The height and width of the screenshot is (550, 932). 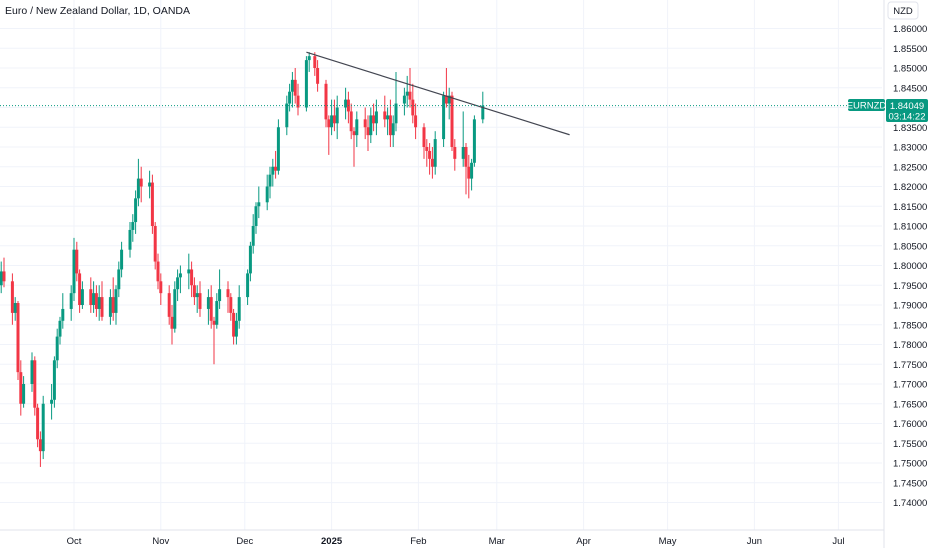 What do you see at coordinates (907, 106) in the screenshot?
I see `price-tag-value: 1.84049` at bounding box center [907, 106].